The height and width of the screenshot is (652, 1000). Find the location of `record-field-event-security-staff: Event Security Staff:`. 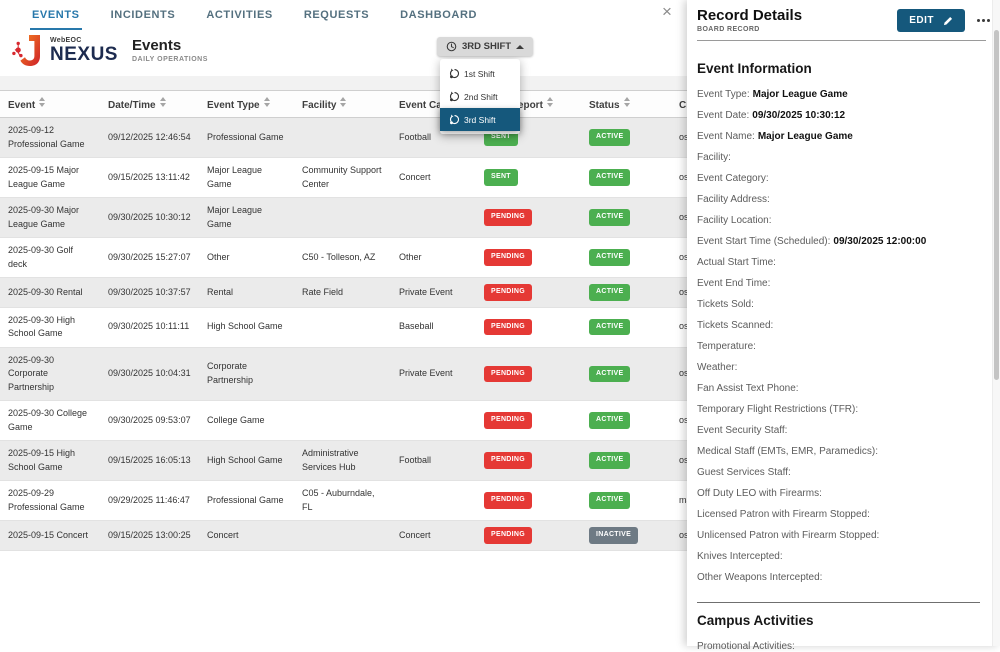

record-field-event-security-staff: Event Security Staff: is located at coordinates (840, 430).